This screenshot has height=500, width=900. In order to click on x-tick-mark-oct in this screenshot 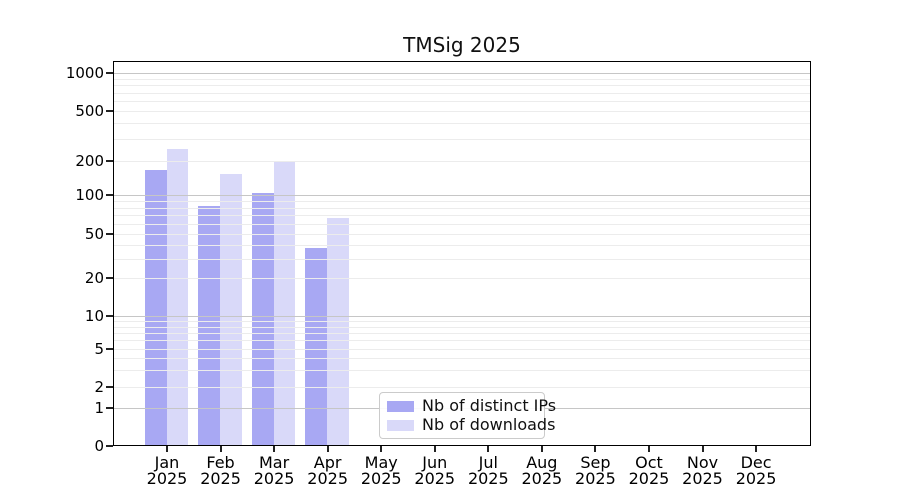, I will do `click(648, 449)`.